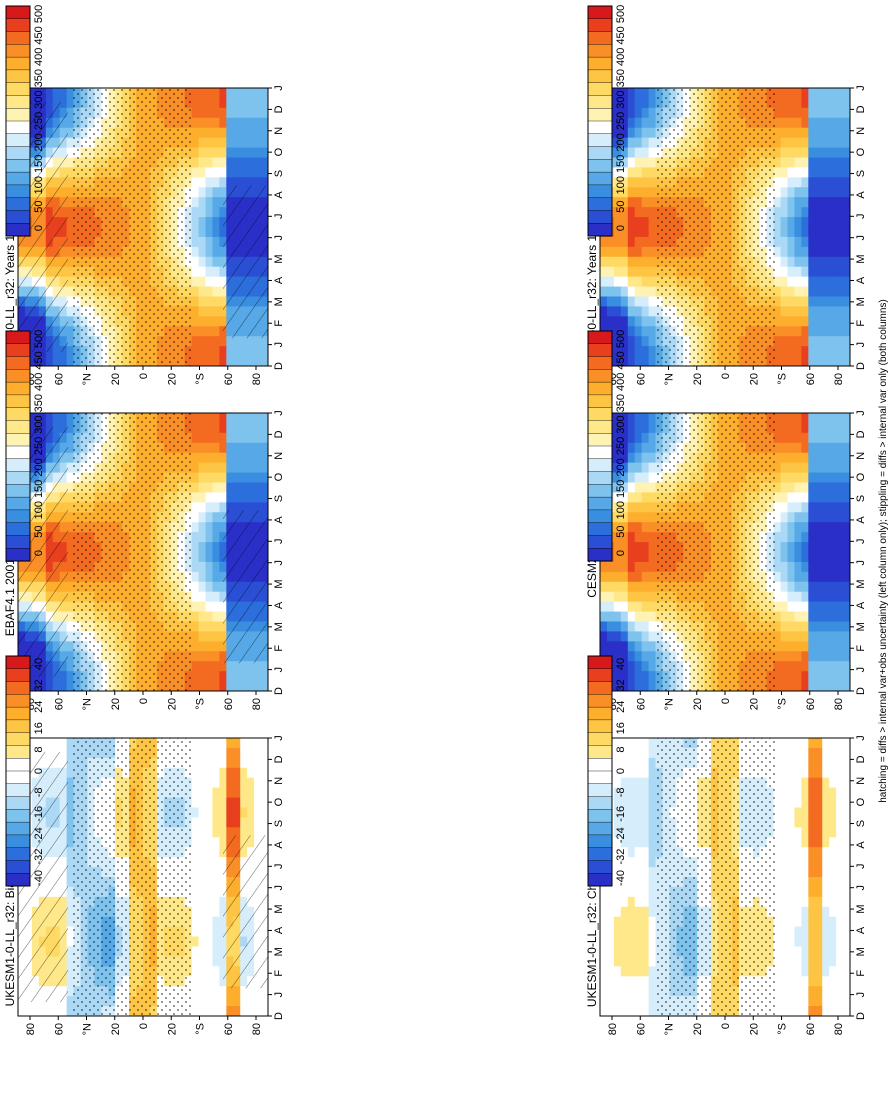 Image resolution: width=895 pixels, height=1102 pixels. Describe the element at coordinates (245, 587) in the screenshot. I see `hatching-overlay` at that location.